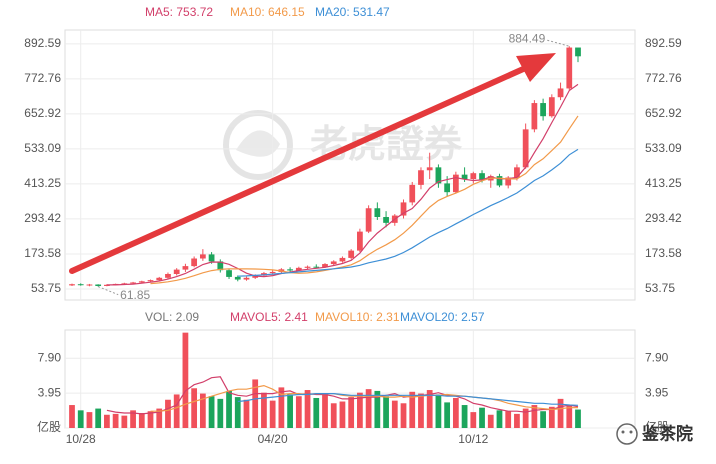 The image size is (716, 464). What do you see at coordinates (663, 183) in the screenshot?
I see `y-tick-label-right: 413.25` at bounding box center [663, 183].